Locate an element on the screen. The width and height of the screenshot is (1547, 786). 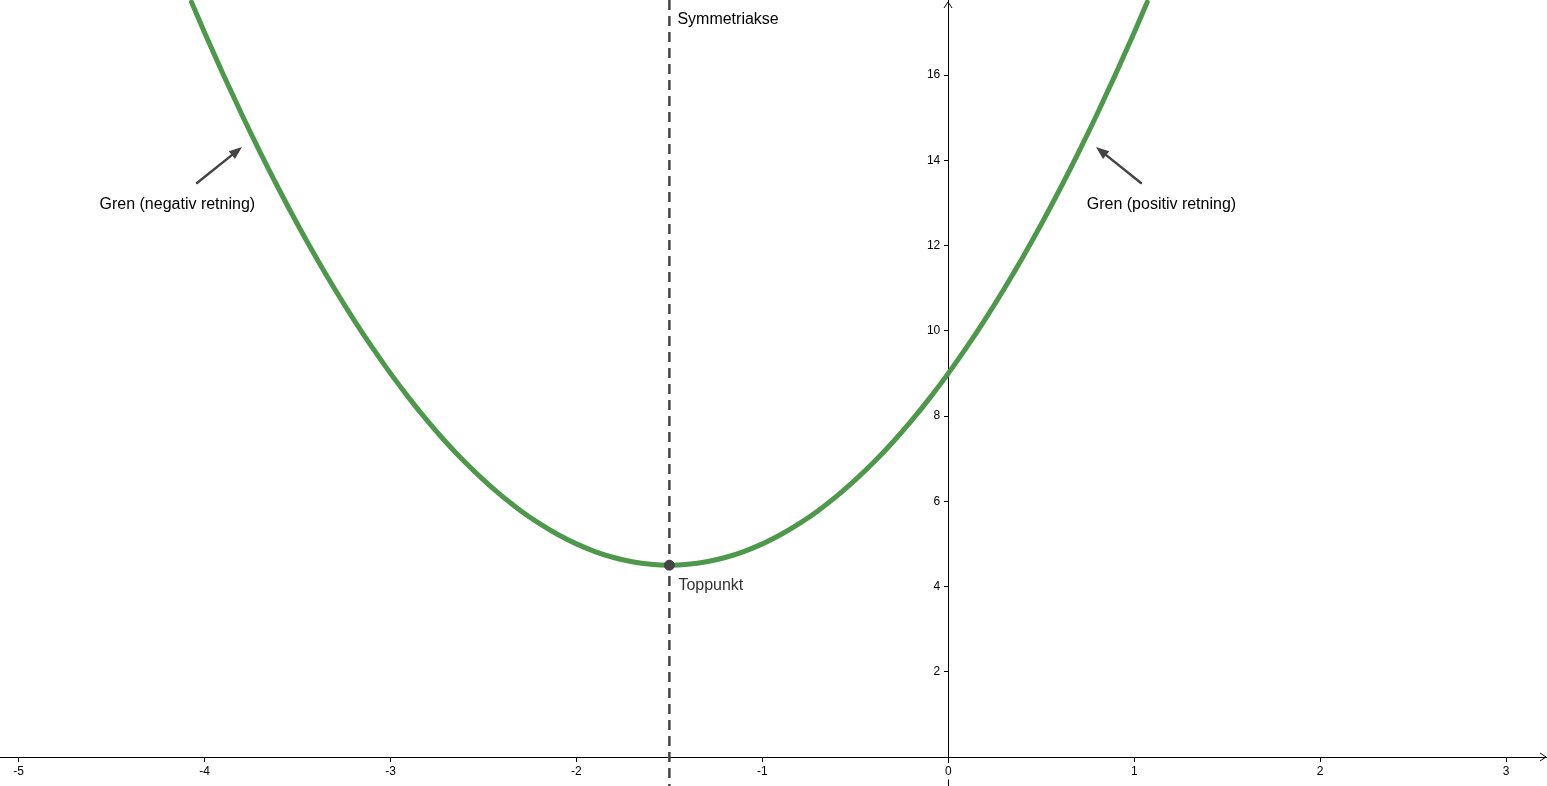
x-tick-label: -4 is located at coordinates (205, 770).